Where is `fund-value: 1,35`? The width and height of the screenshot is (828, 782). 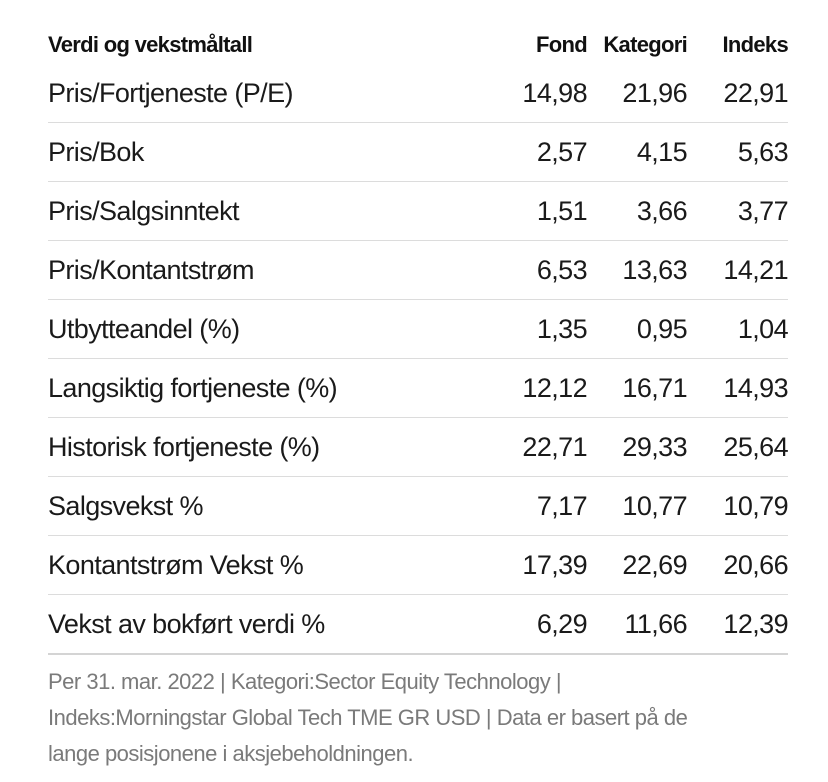
fund-value: 1,35 is located at coordinates (562, 328).